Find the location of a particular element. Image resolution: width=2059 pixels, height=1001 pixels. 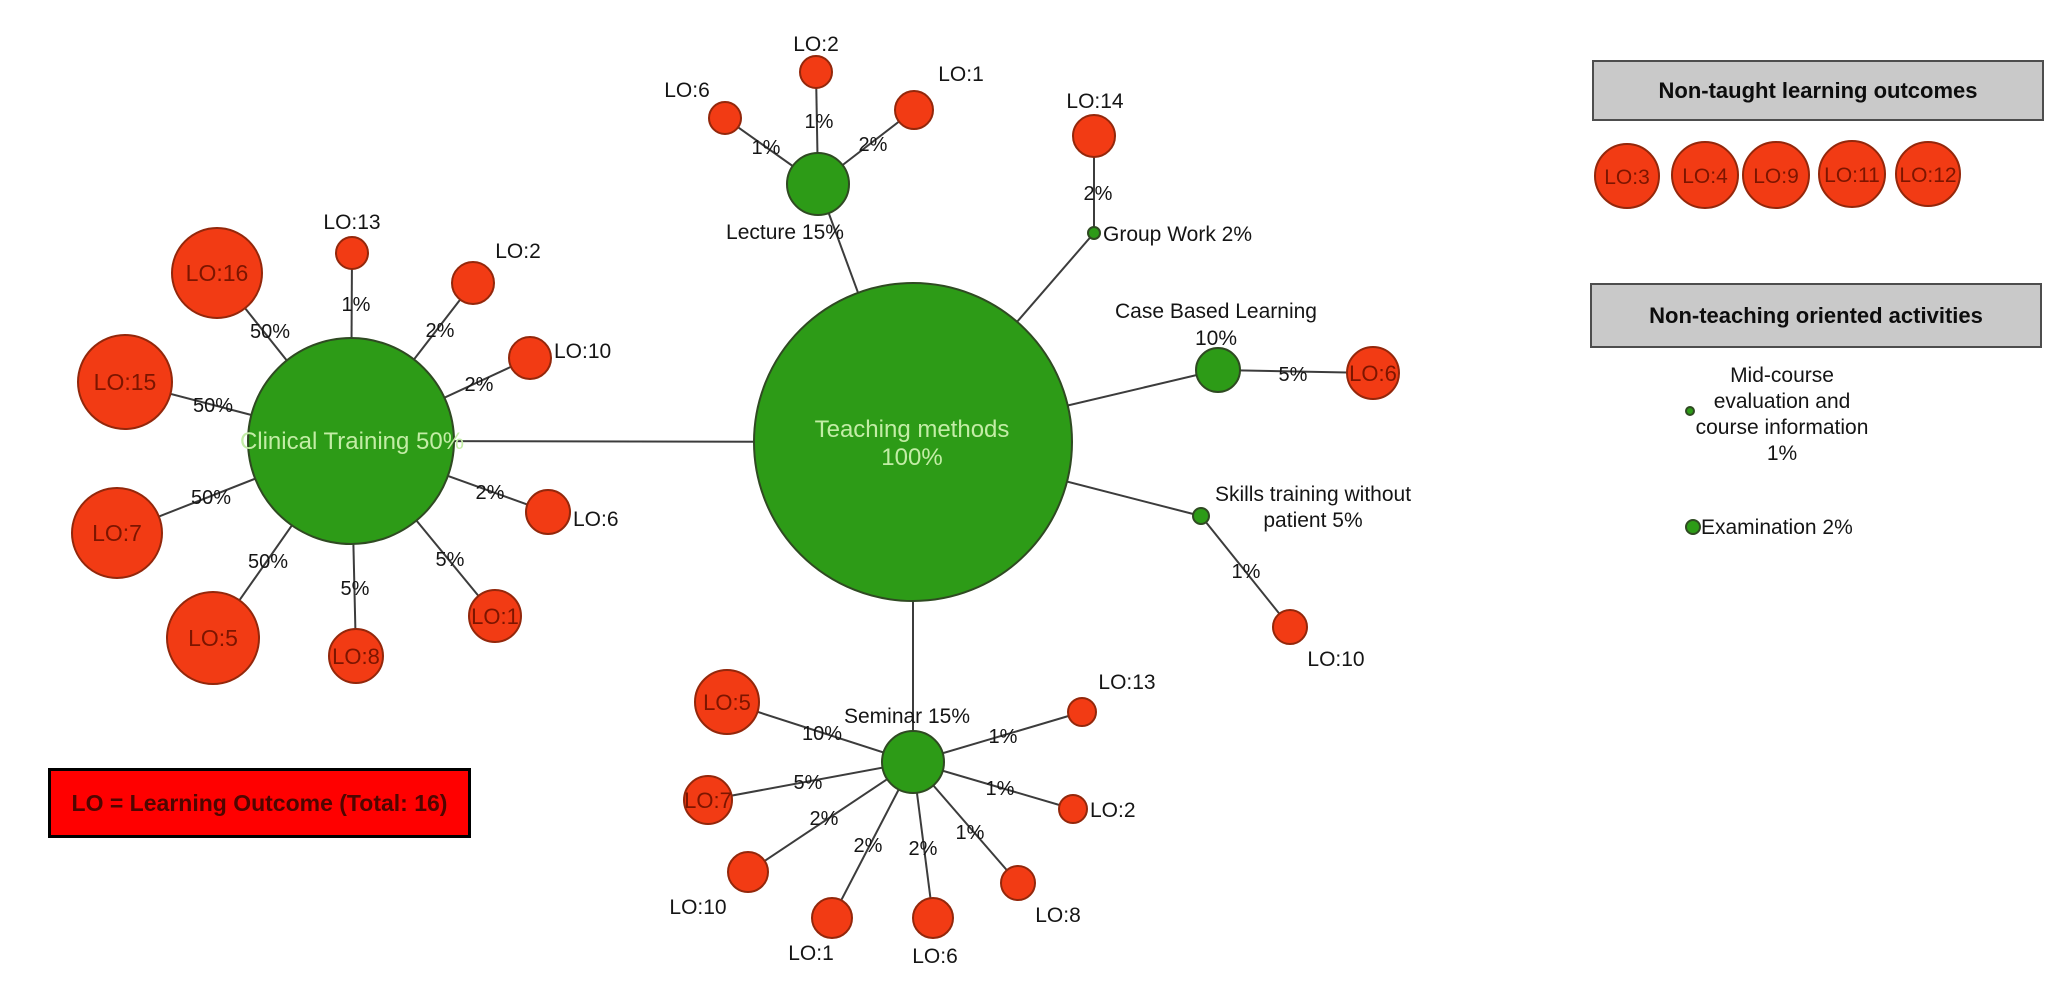

node-label-clinical-lo5: LO:5 is located at coordinates (213, 638).